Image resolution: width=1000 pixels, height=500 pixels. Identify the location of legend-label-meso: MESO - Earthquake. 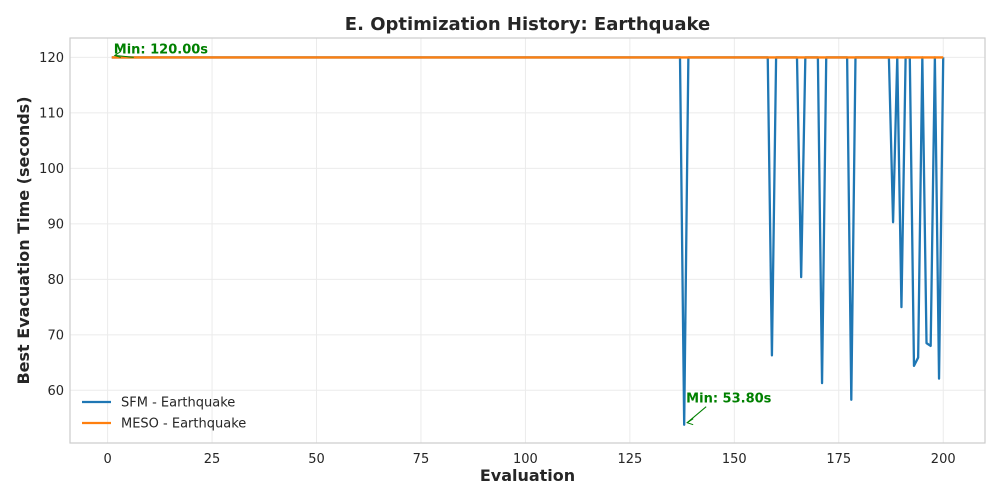
(183, 424).